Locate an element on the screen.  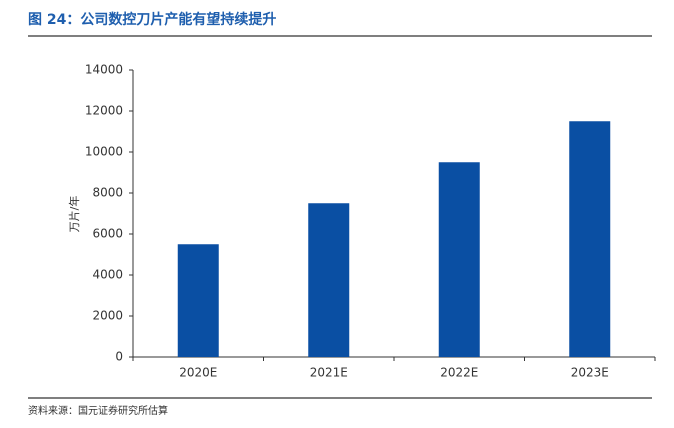
x-tick-label: 2023E is located at coordinates (590, 373).